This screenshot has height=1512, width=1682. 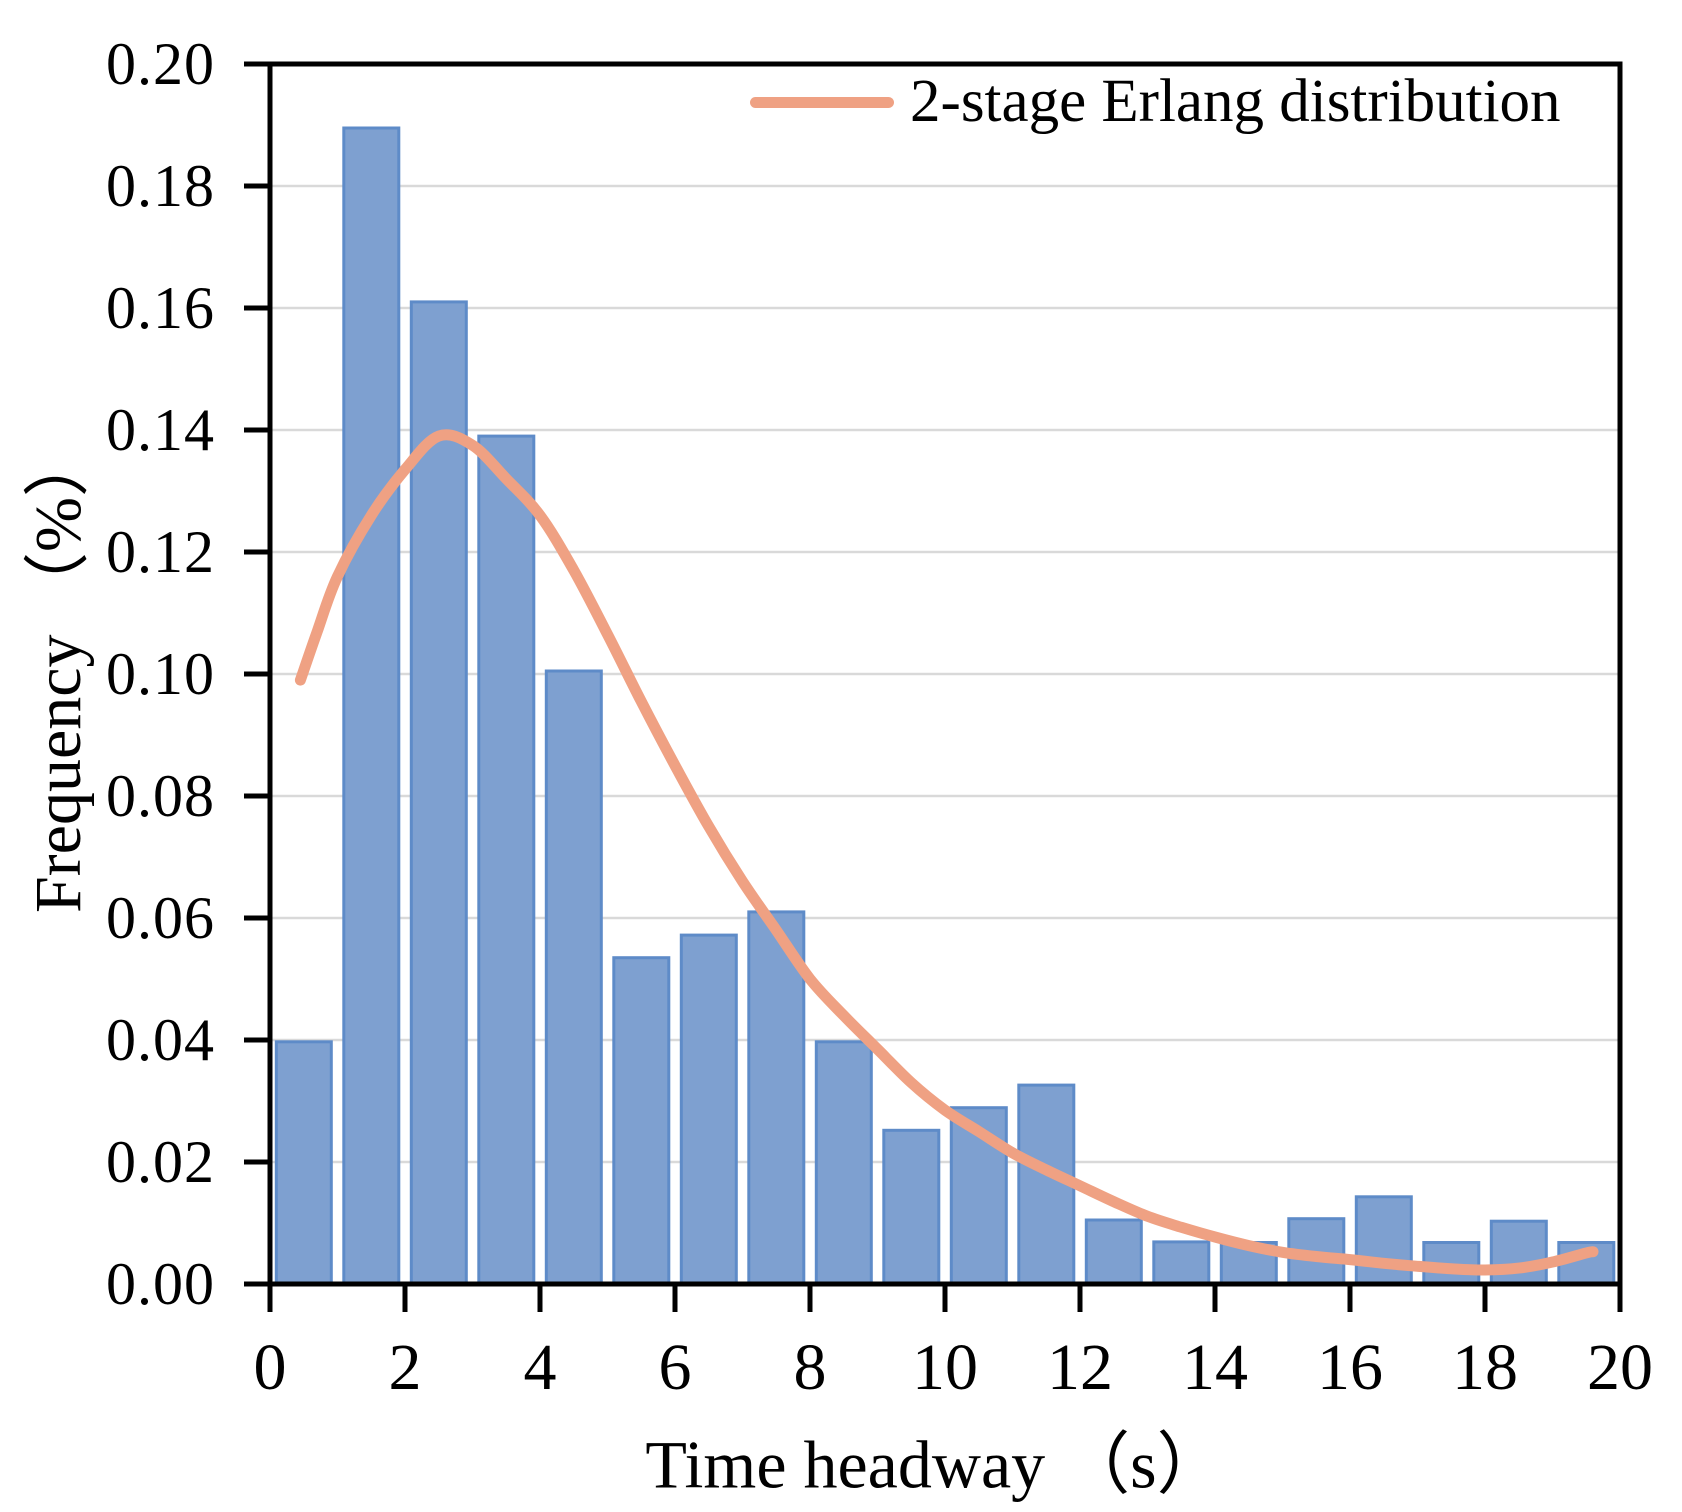 What do you see at coordinates (1350, 1367) in the screenshot?
I see `x-tick-label: 16` at bounding box center [1350, 1367].